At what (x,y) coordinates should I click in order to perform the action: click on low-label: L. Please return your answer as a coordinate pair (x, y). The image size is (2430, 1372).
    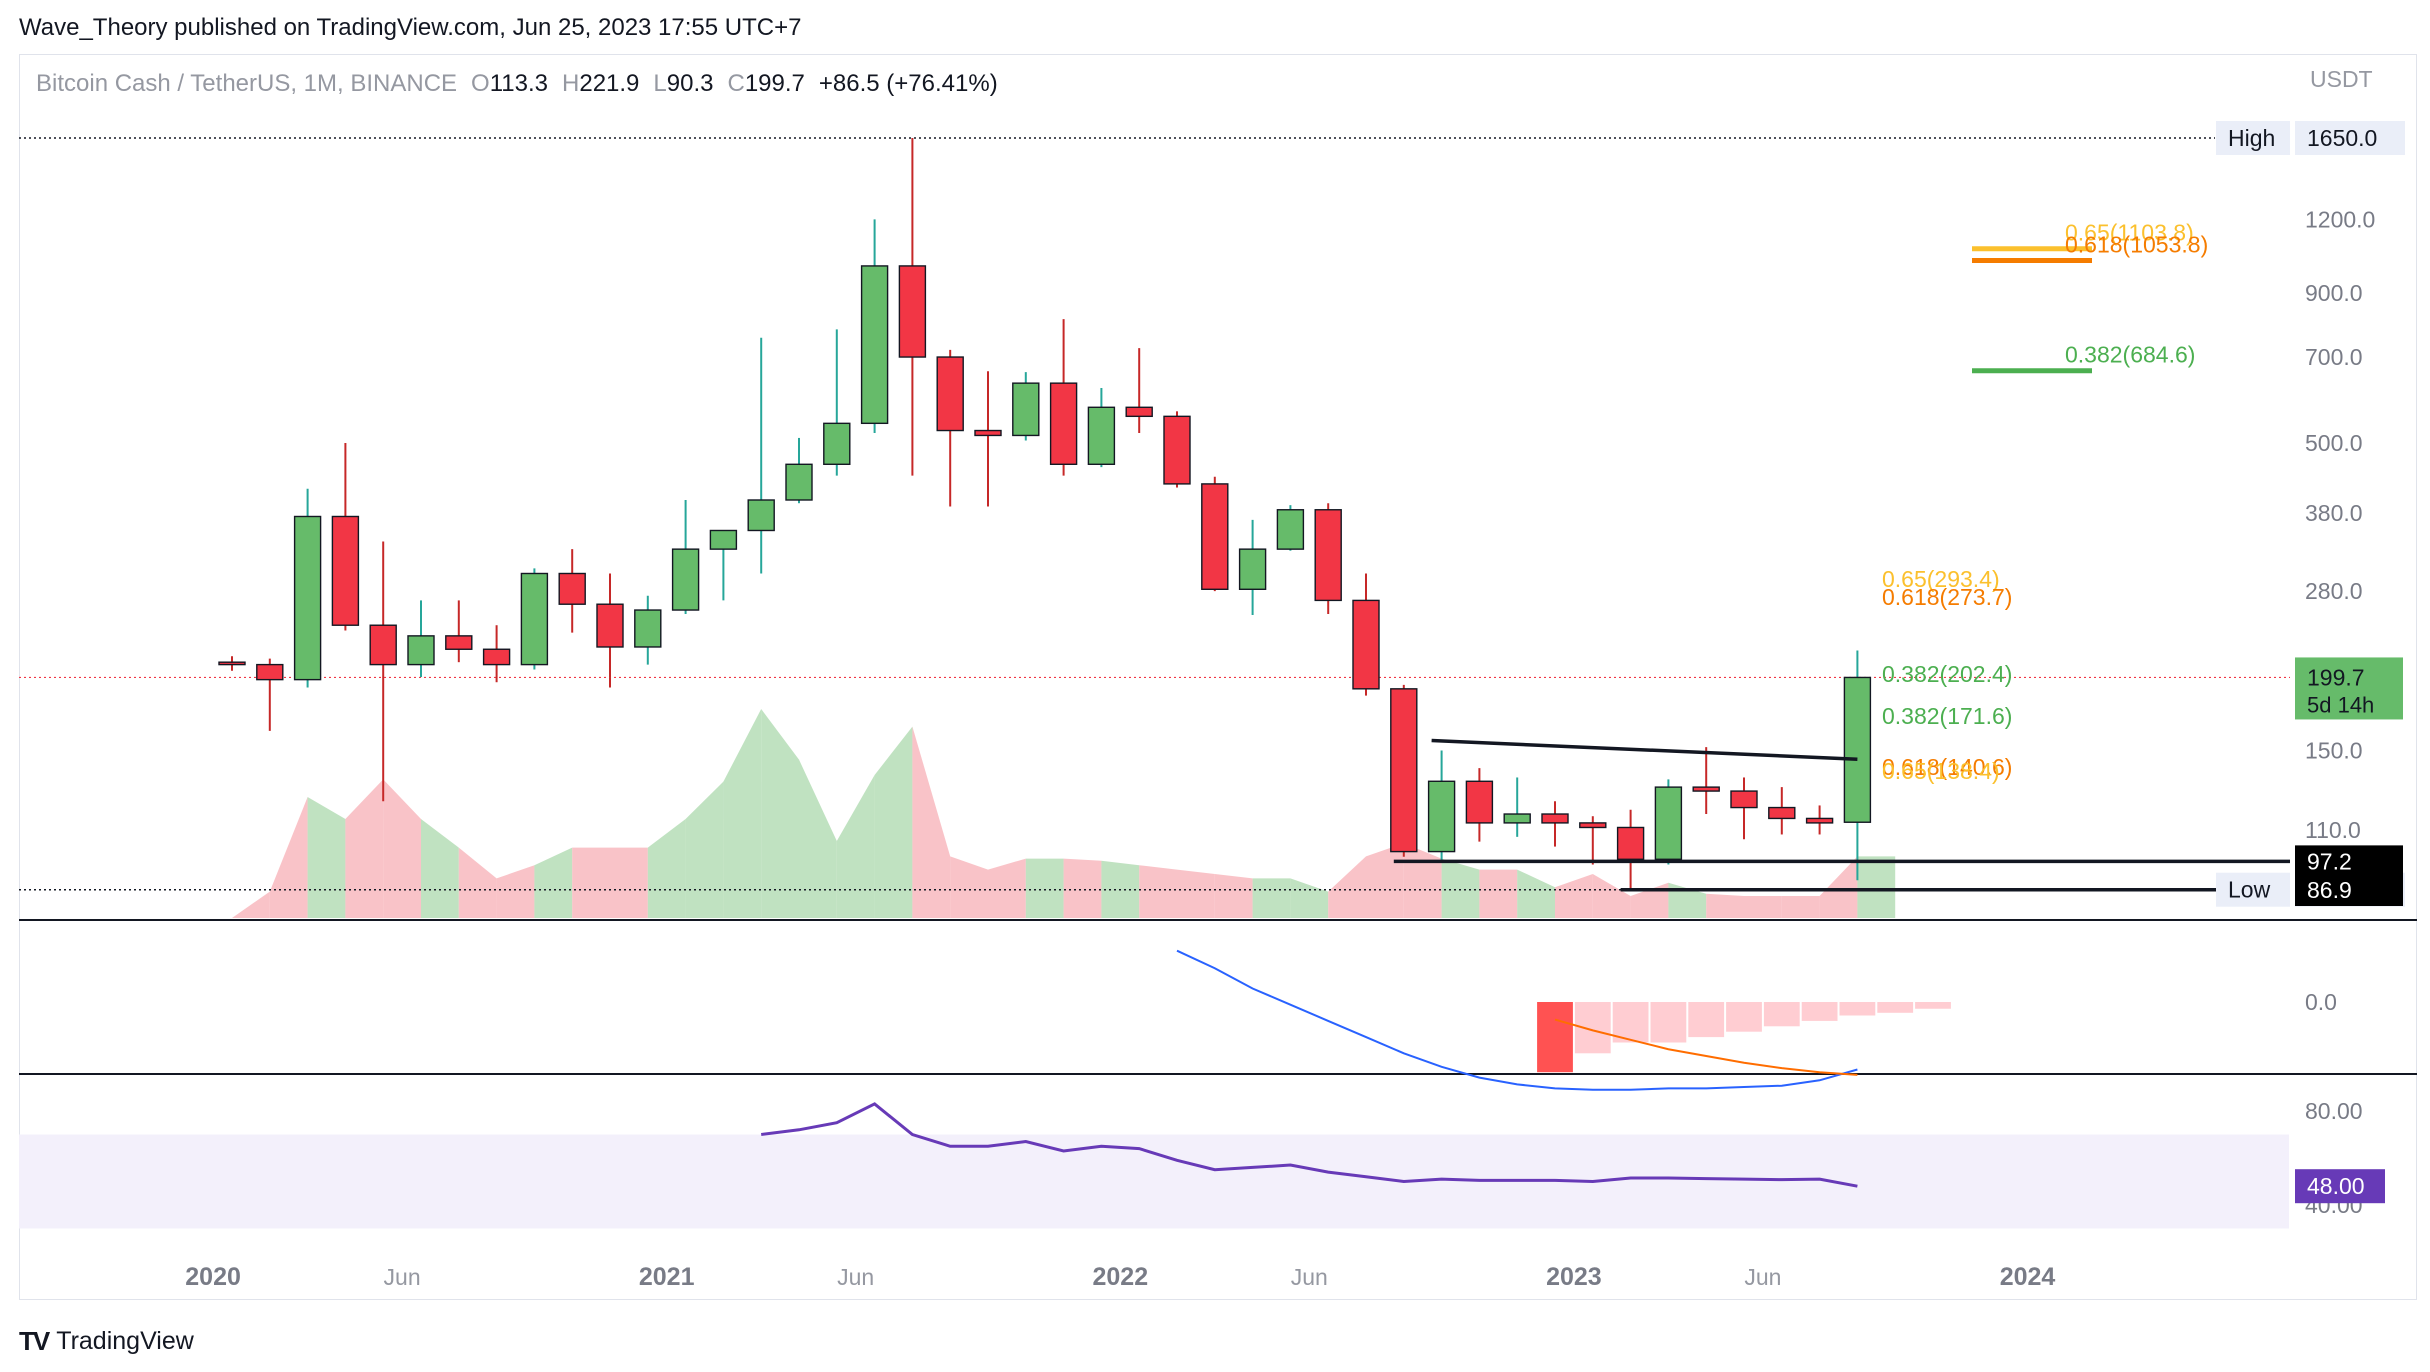
    Looking at the image, I should click on (660, 83).